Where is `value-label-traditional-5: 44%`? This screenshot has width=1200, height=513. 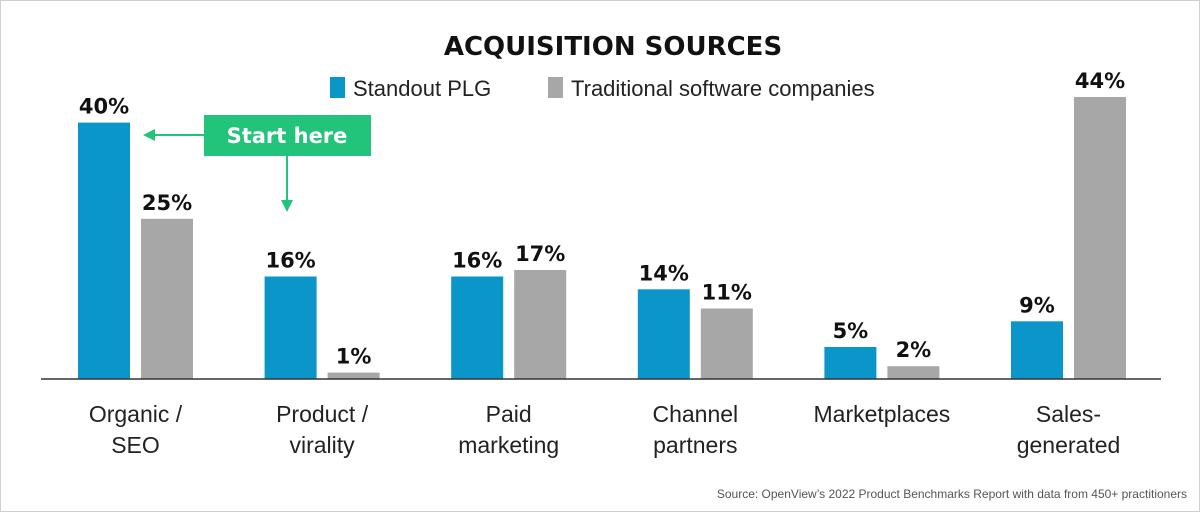
value-label-traditional-5: 44% is located at coordinates (1100, 81).